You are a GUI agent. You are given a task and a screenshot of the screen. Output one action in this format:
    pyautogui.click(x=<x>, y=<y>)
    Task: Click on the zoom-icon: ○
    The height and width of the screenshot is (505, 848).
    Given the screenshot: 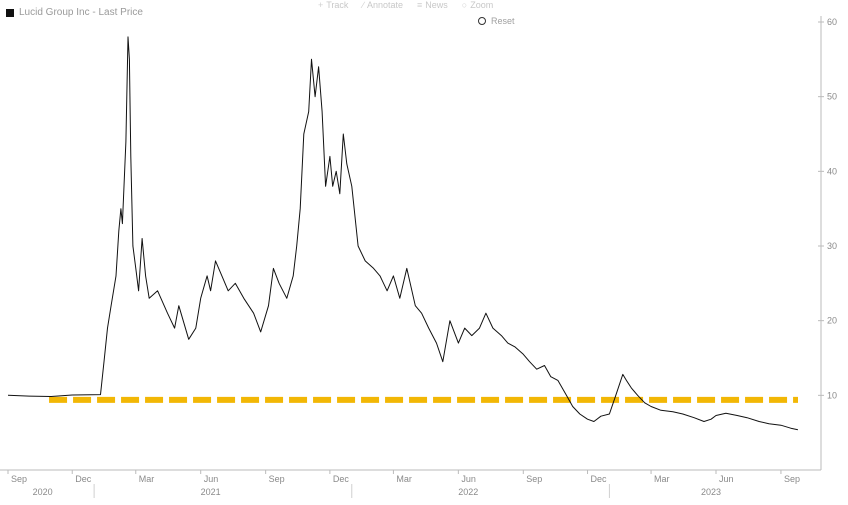 What is the action you would take?
    pyautogui.click(x=464, y=5)
    